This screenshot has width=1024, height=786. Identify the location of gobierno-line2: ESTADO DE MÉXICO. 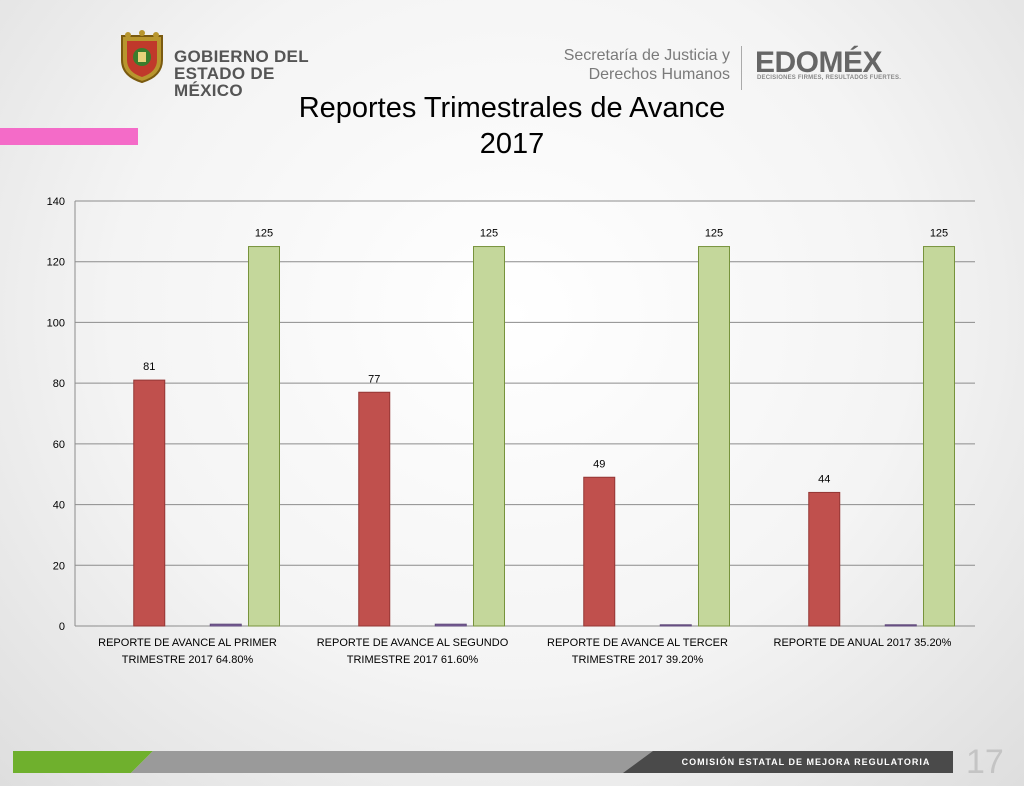
(224, 82).